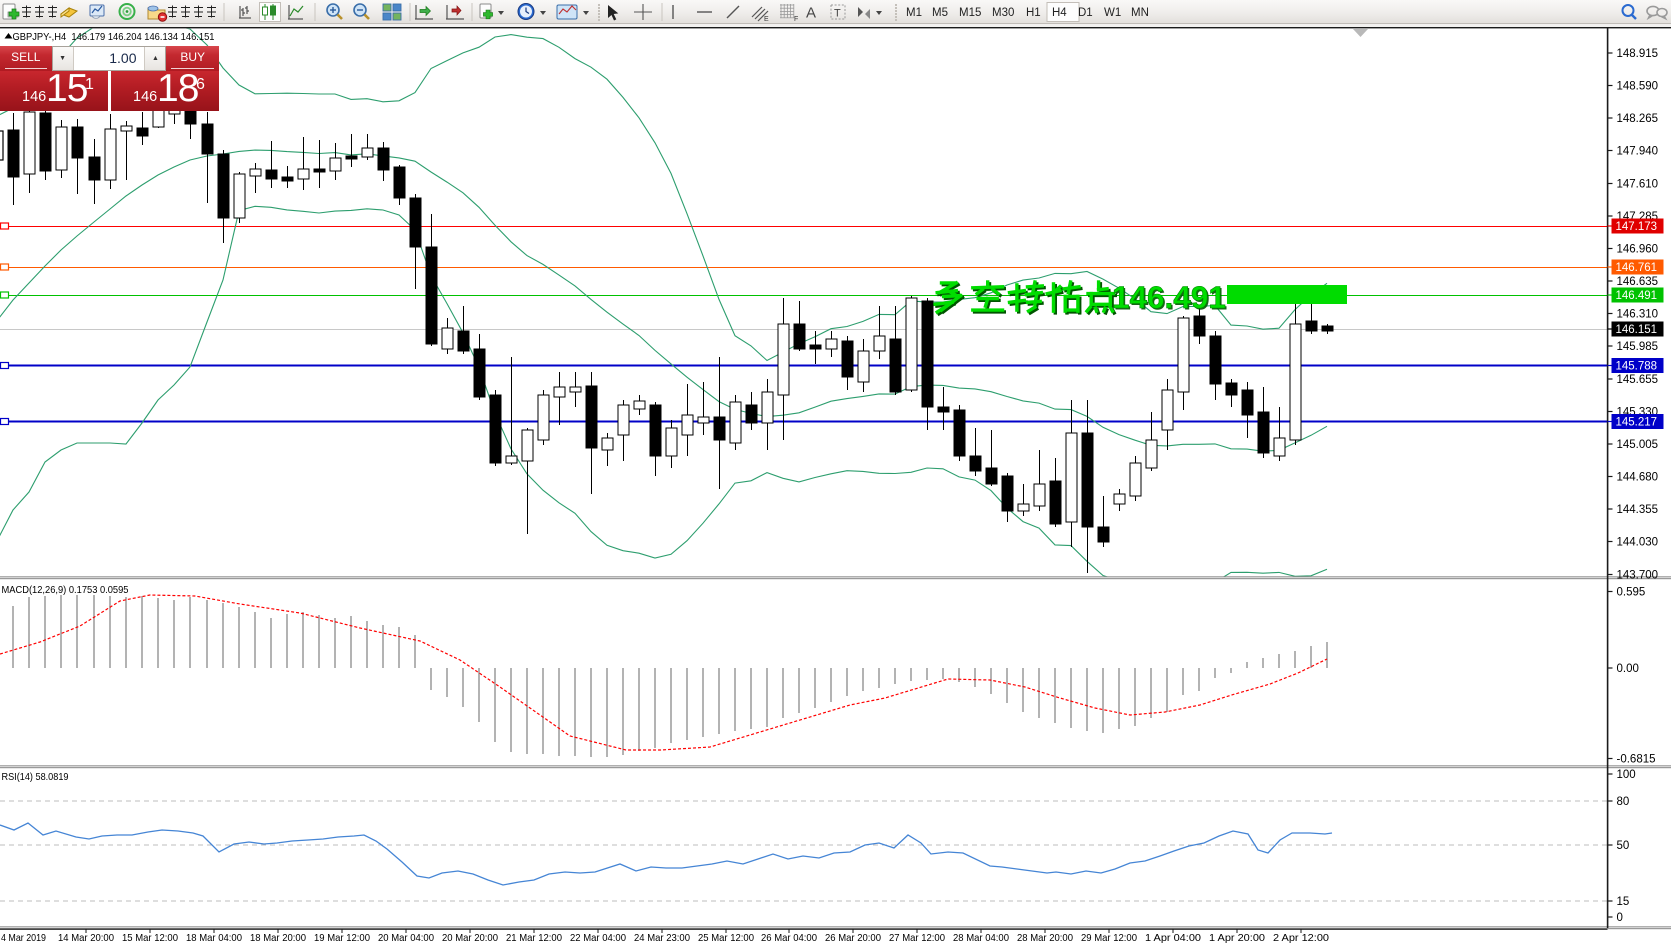 This screenshot has height=950, width=1671. What do you see at coordinates (1638, 119) in the screenshot?
I see `svg-text: 148.265` at bounding box center [1638, 119].